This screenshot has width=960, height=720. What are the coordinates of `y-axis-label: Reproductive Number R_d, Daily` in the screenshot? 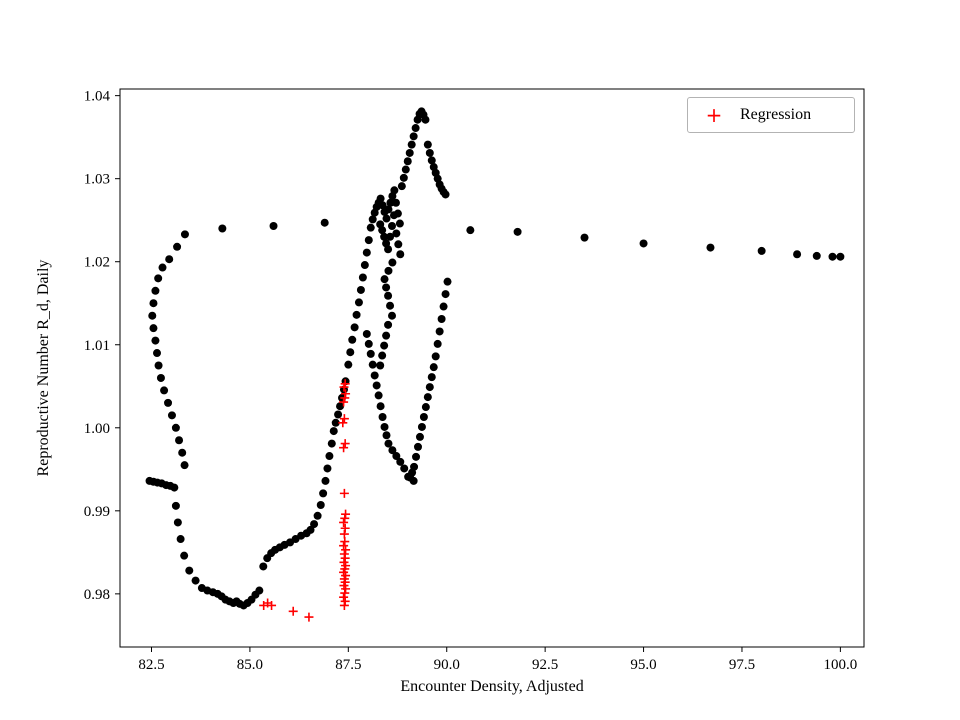 It's located at (43, 368).